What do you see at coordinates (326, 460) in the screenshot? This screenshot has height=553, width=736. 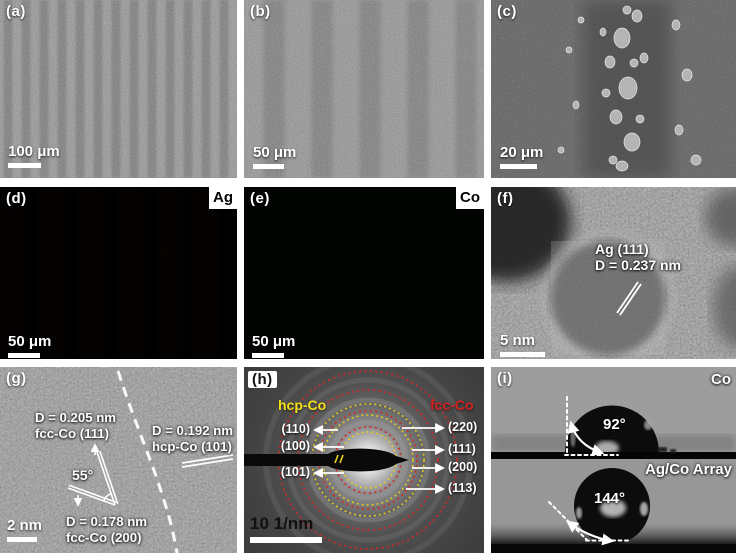 I see `beam-stopper` at bounding box center [326, 460].